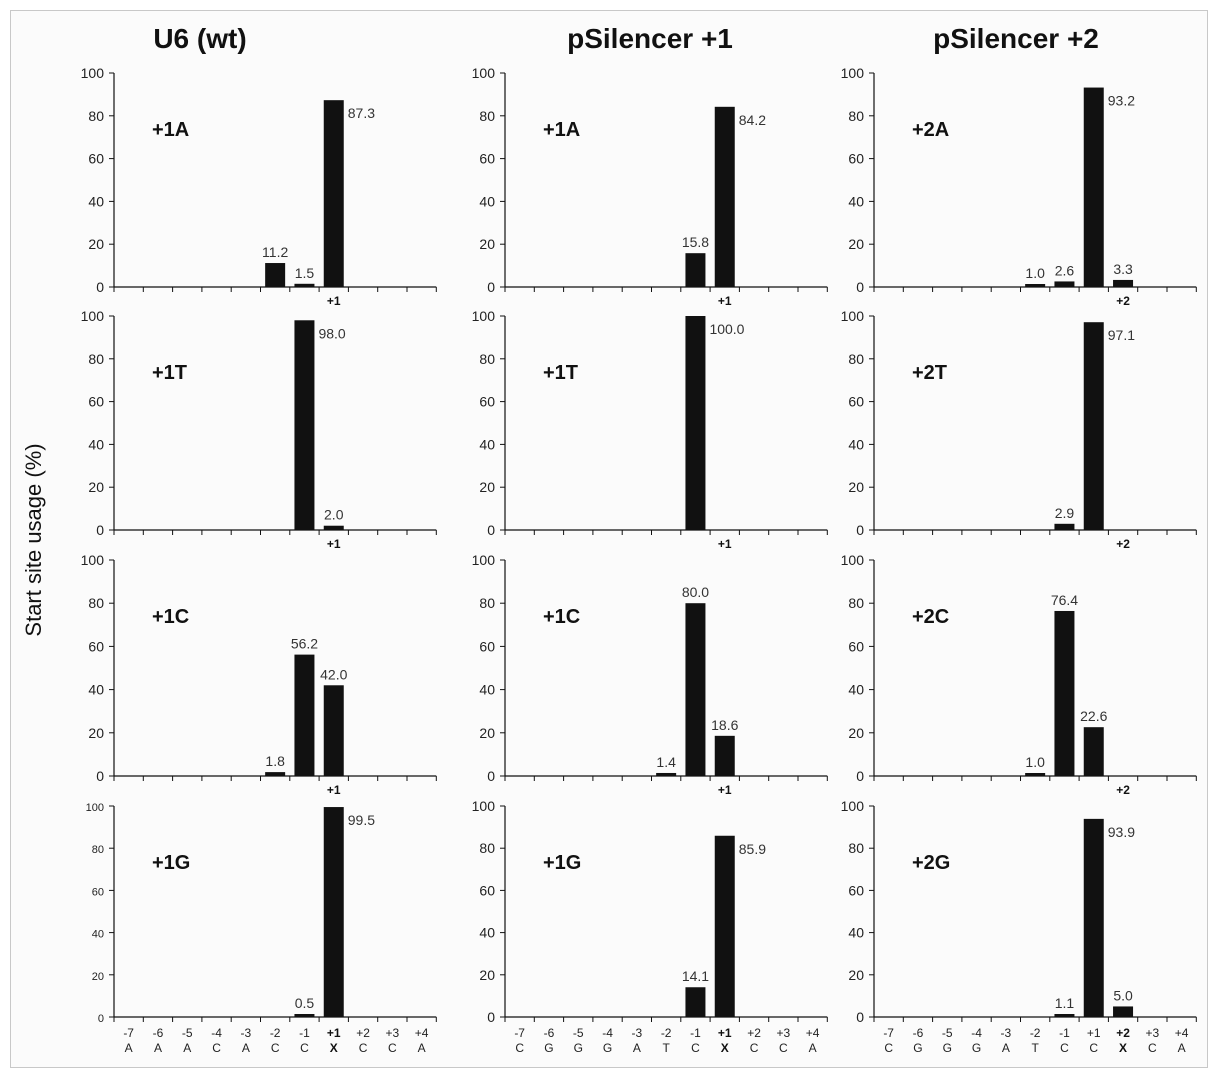  What do you see at coordinates (930, 130) in the screenshot?
I see `panel-label: +2A` at bounding box center [930, 130].